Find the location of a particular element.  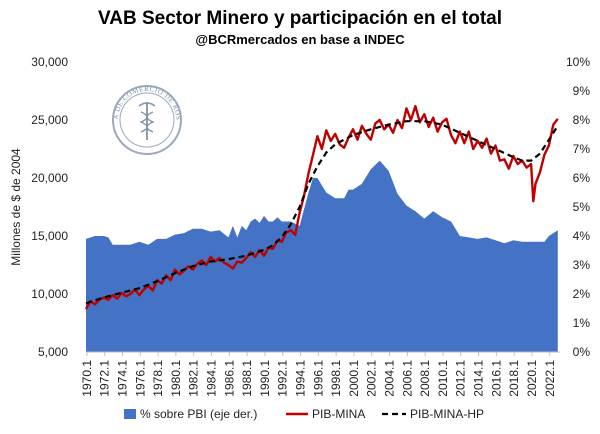

y-left-tick-label: 30,000 is located at coordinates (49, 62).